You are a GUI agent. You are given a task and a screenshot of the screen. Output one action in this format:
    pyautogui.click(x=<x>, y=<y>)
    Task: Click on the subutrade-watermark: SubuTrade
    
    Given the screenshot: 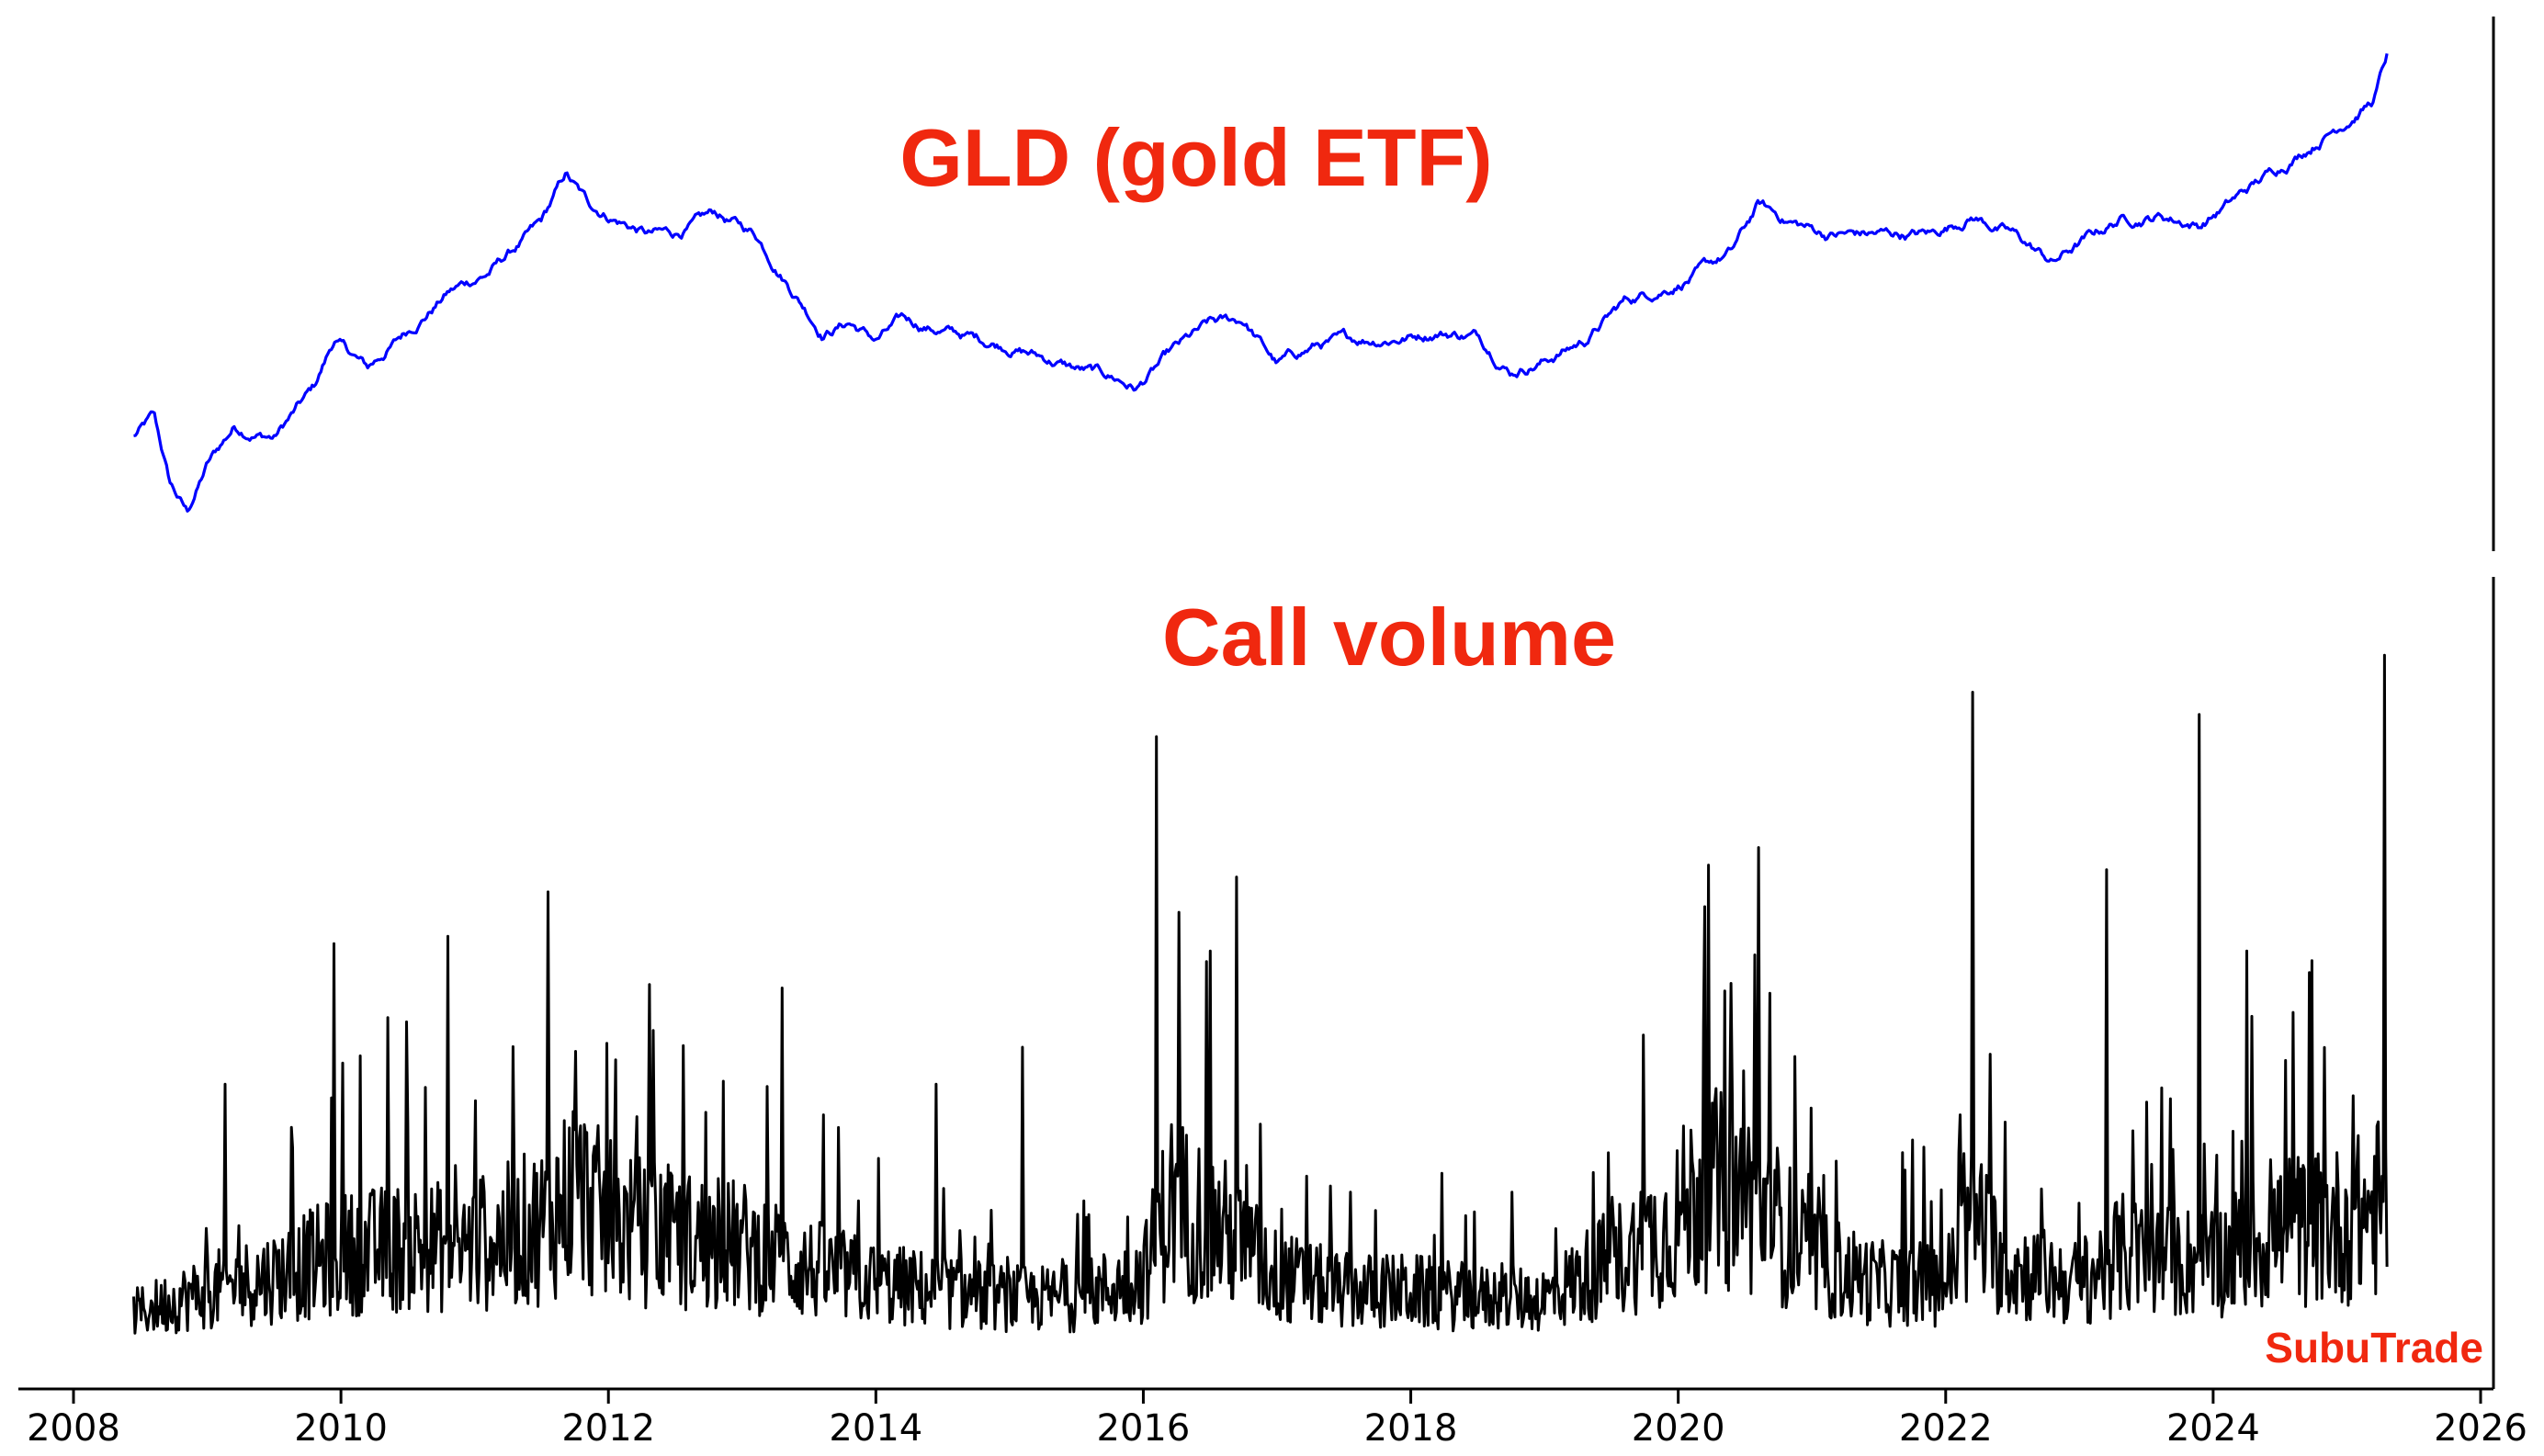 What is the action you would take?
    pyautogui.click(x=2374, y=1347)
    